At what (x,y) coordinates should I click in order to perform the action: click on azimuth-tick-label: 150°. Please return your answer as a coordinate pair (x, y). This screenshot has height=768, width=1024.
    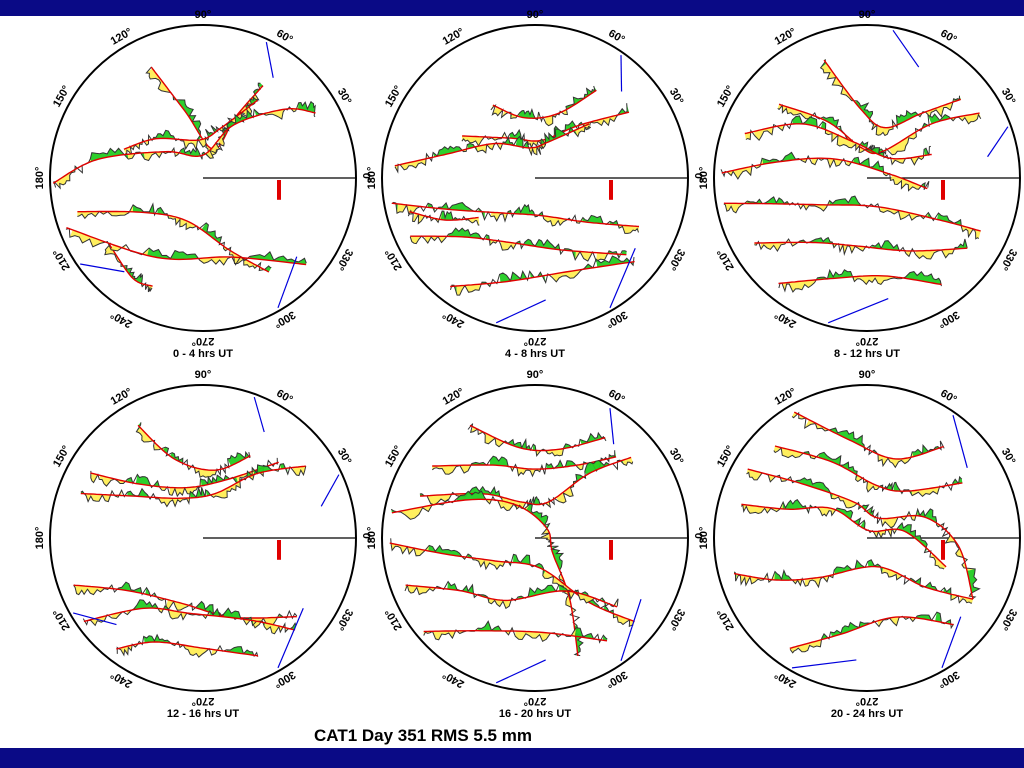
    Looking at the image, I should click on (394, 457).